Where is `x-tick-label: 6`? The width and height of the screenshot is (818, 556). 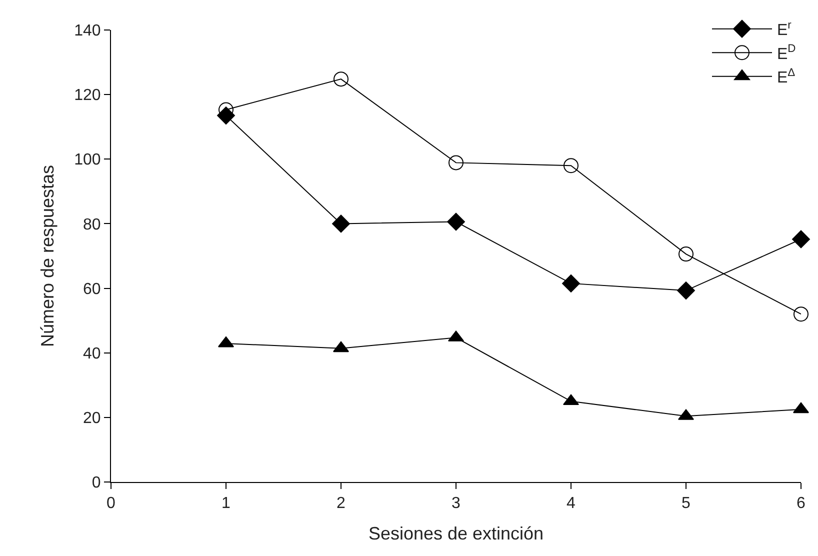
x-tick-label: 6 is located at coordinates (801, 503).